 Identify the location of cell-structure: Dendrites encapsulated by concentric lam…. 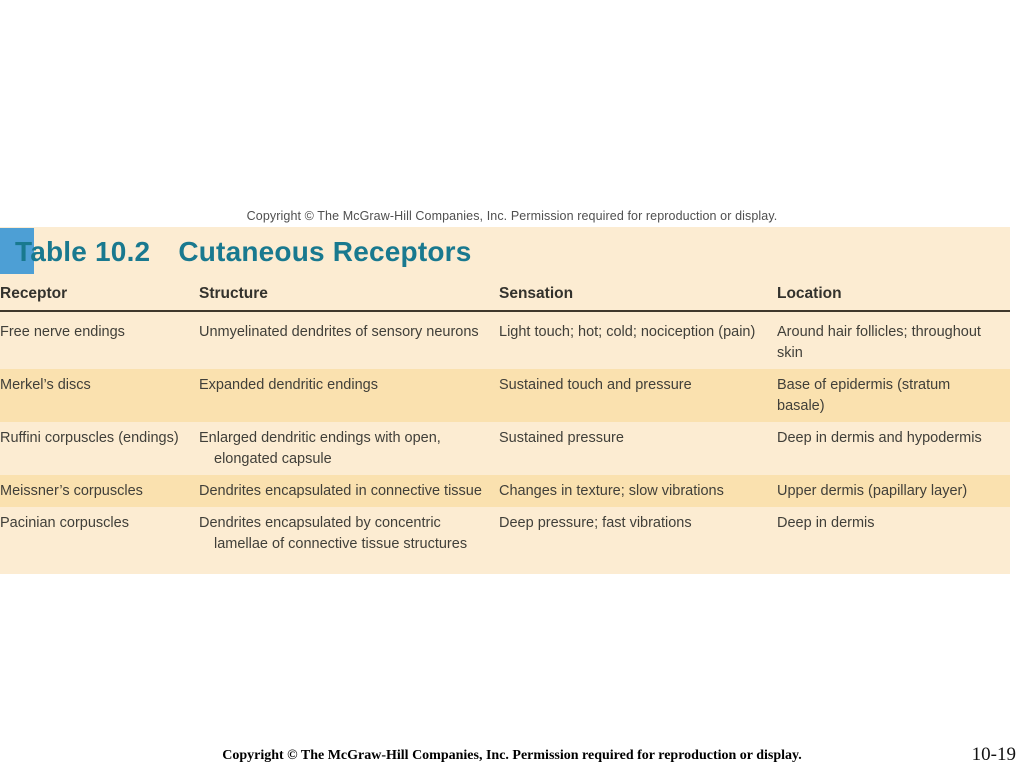
(349, 534).